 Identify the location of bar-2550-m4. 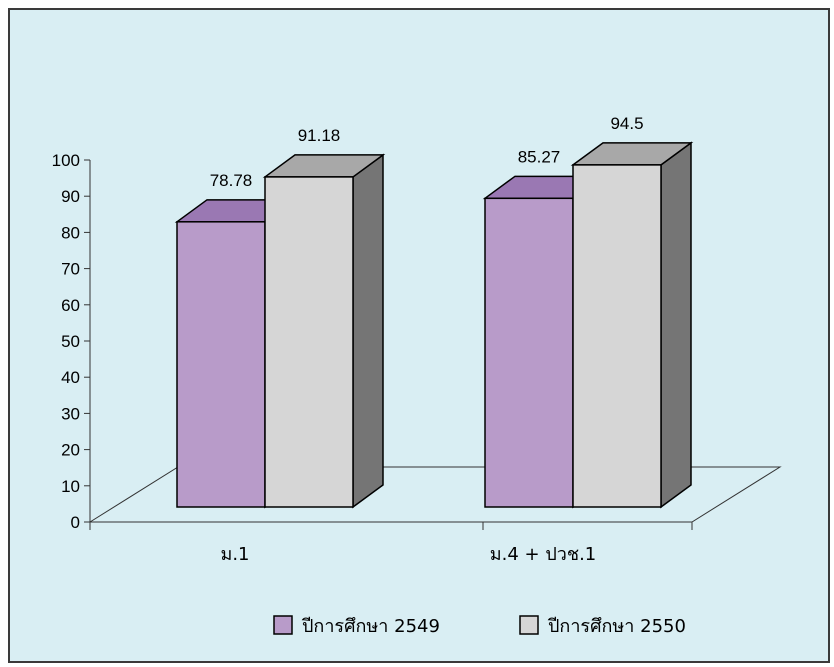
(632, 325).